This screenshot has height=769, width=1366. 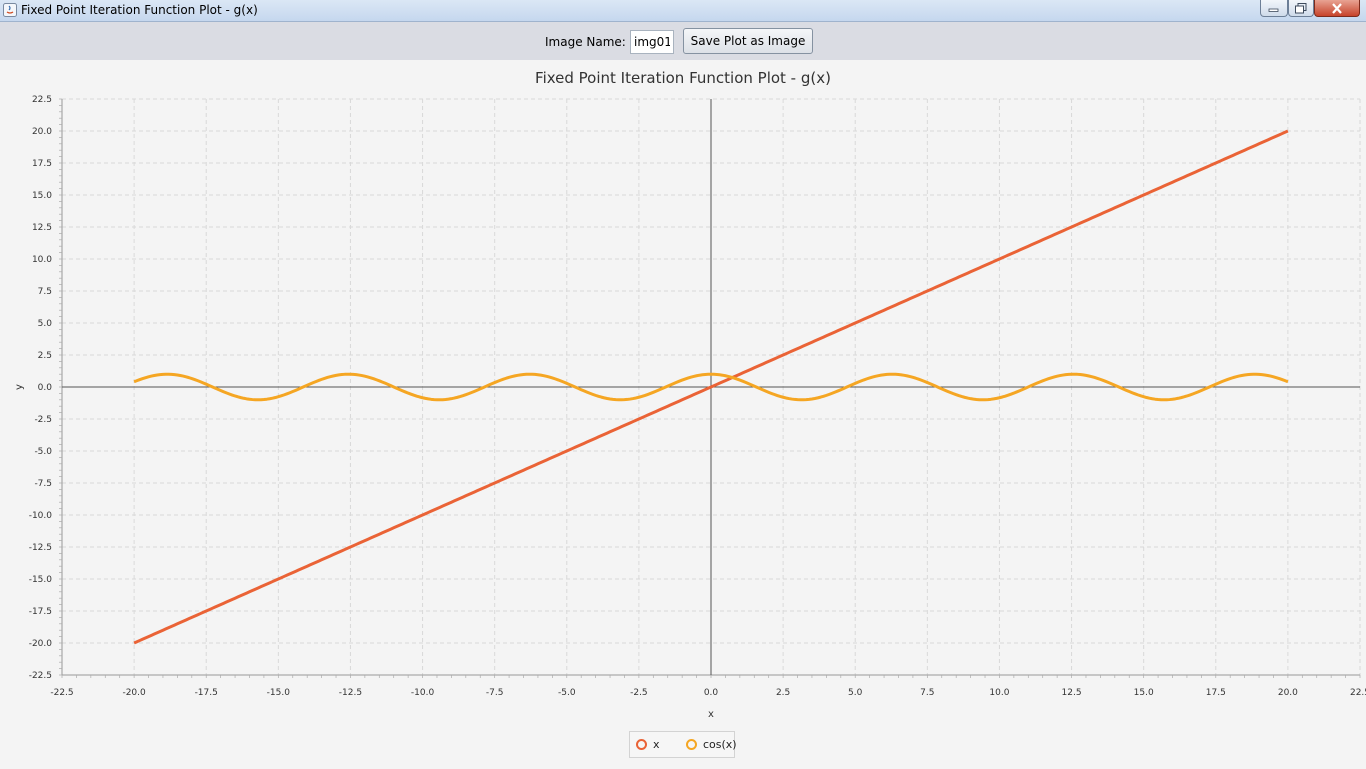 I want to click on y-tick-label: 12.5, so click(x=42, y=228).